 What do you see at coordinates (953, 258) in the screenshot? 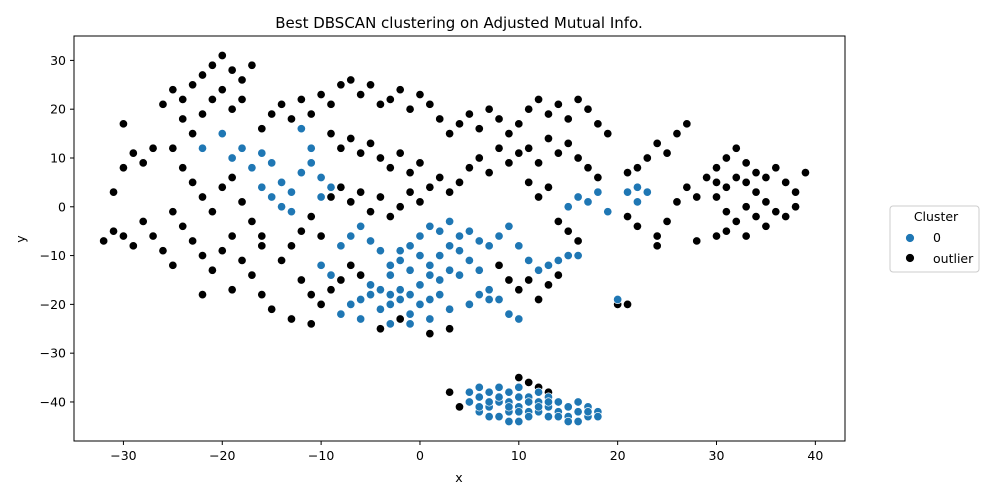
I see `legend-label-outlier: outlier` at bounding box center [953, 258].